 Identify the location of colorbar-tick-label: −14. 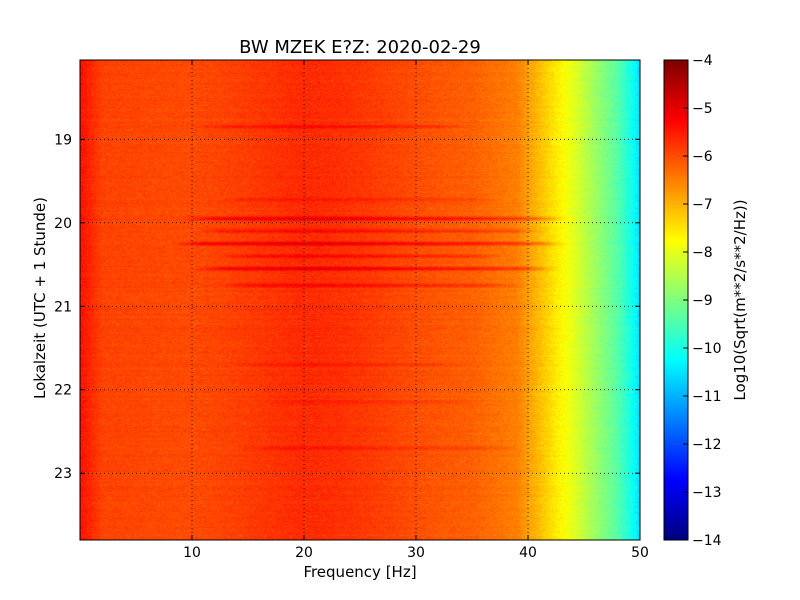
(707, 541).